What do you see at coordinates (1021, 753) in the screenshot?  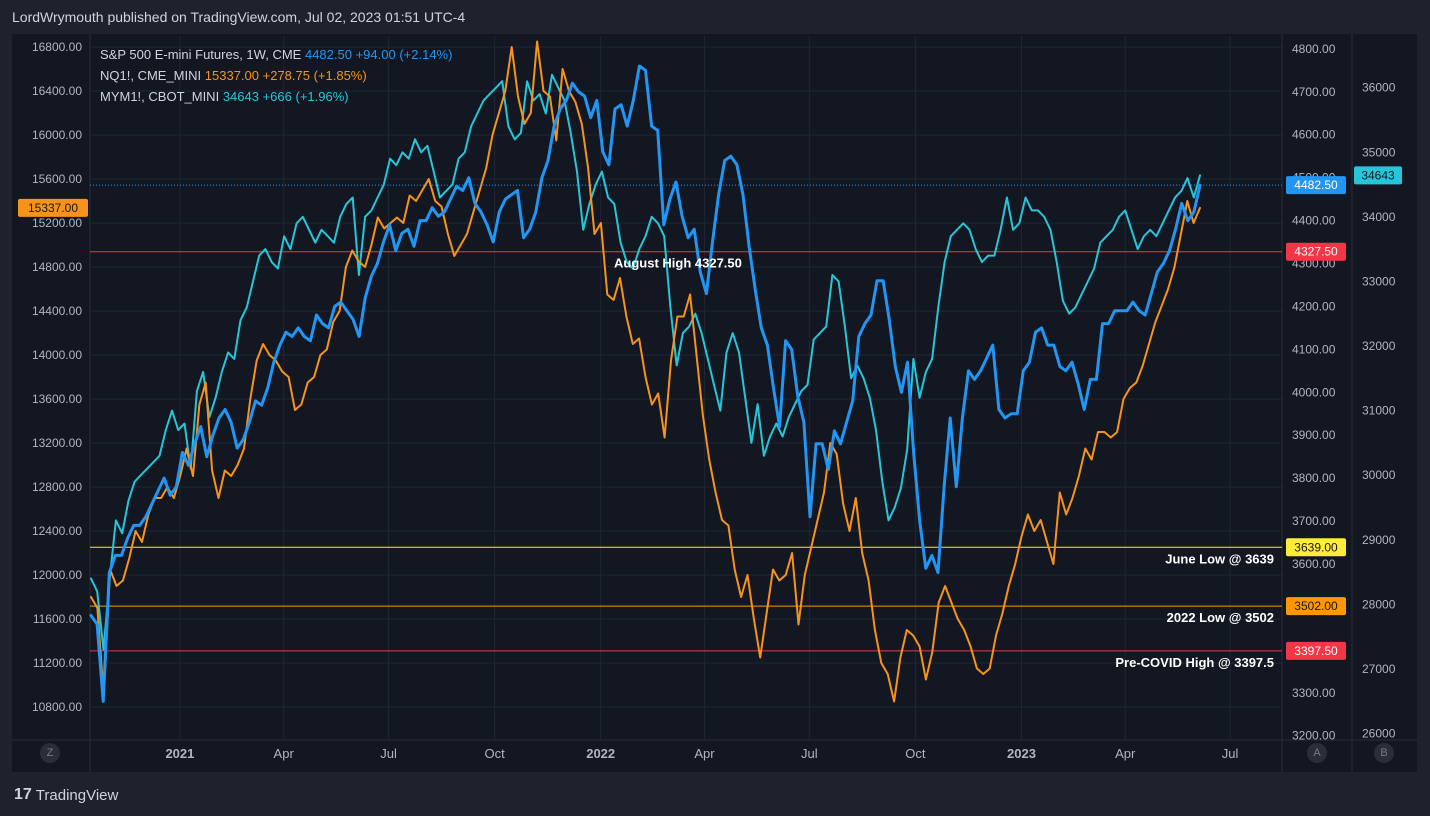 I see `x-tick-label: 2023` at bounding box center [1021, 753].